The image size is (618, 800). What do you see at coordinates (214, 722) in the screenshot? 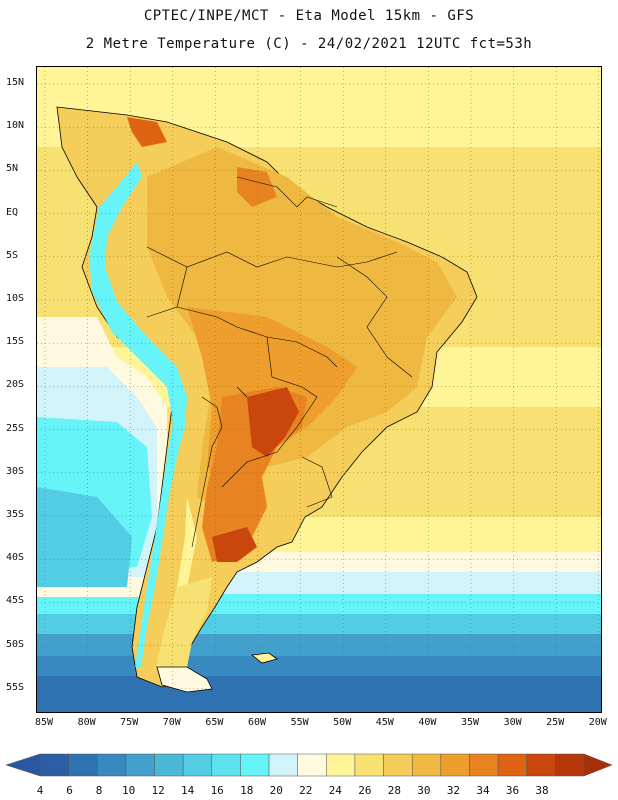
I see `longitude-label: 65W` at bounding box center [214, 722].